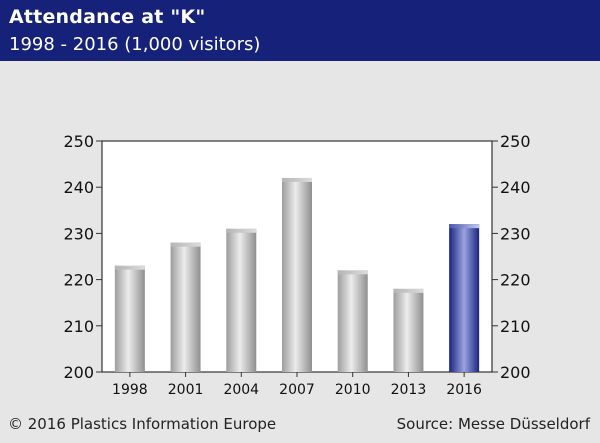 This screenshot has height=443, width=600. What do you see at coordinates (107, 17) in the screenshot?
I see `chart-title: Attendance at "K"` at bounding box center [107, 17].